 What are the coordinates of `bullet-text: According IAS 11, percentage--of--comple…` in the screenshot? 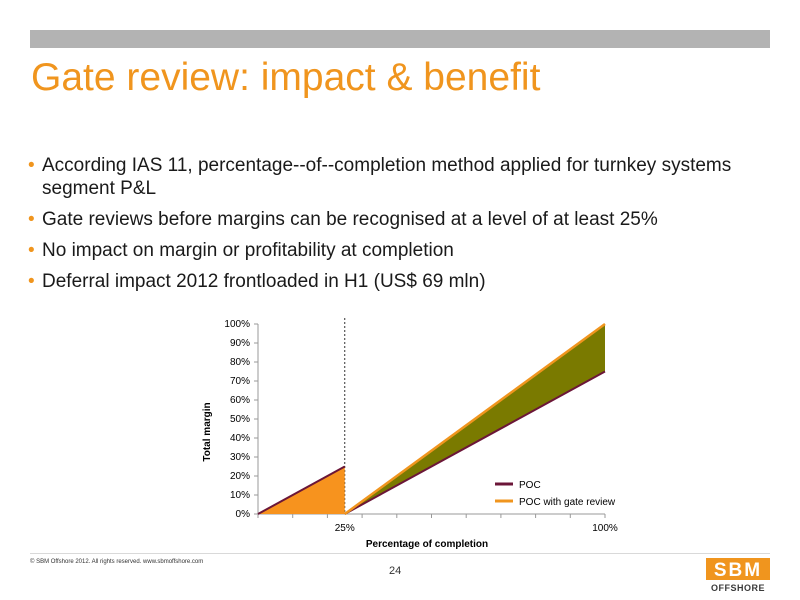 It's located at (387, 177).